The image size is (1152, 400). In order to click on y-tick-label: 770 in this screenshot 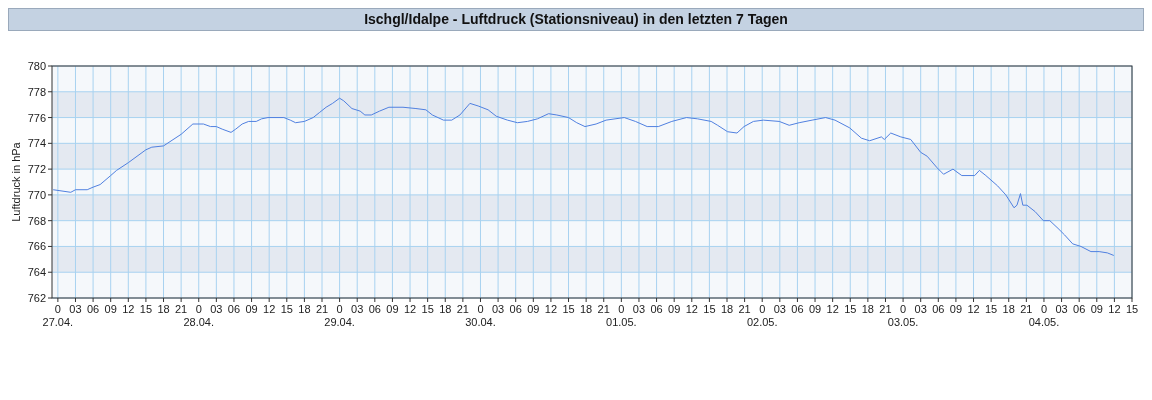, I will do `click(36, 194)`.